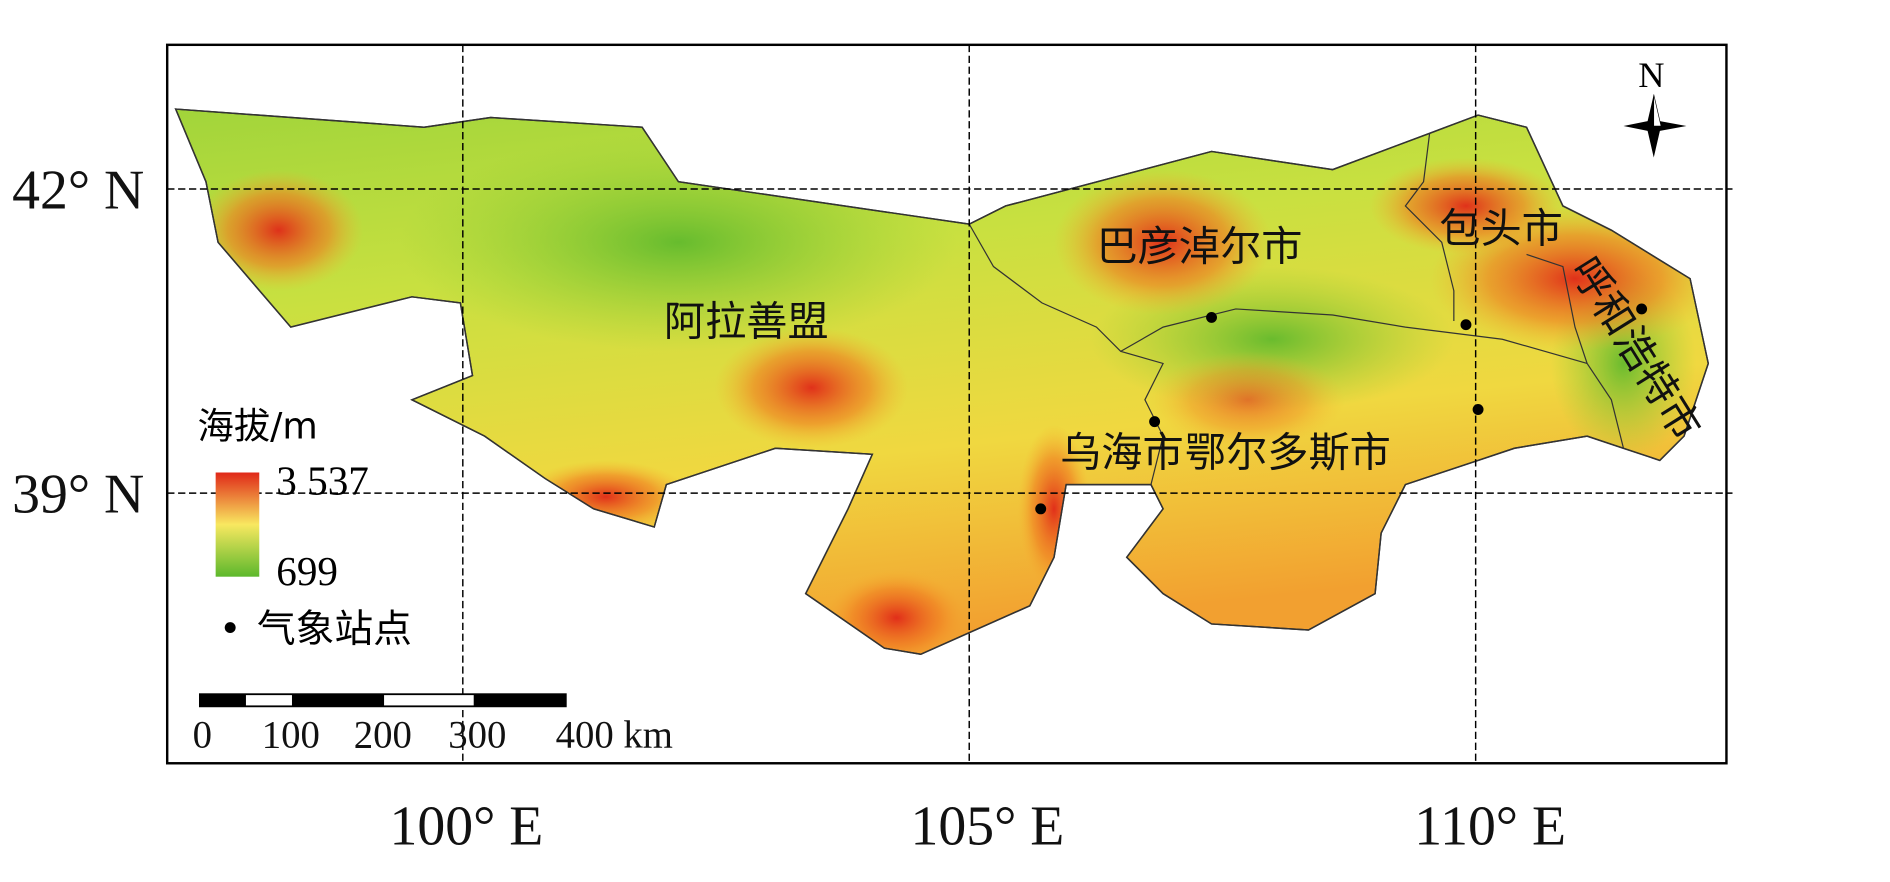  What do you see at coordinates (467, 826) in the screenshot?
I see `lon-label: 100° E` at bounding box center [467, 826].